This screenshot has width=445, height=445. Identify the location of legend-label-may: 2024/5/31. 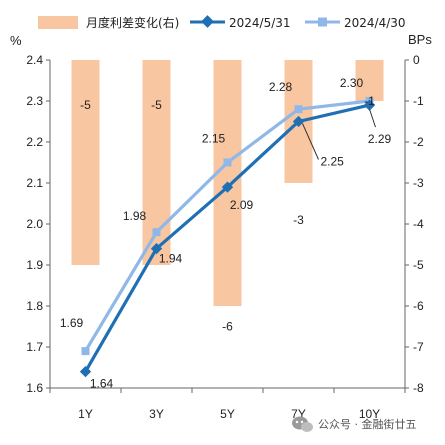
(260, 23).